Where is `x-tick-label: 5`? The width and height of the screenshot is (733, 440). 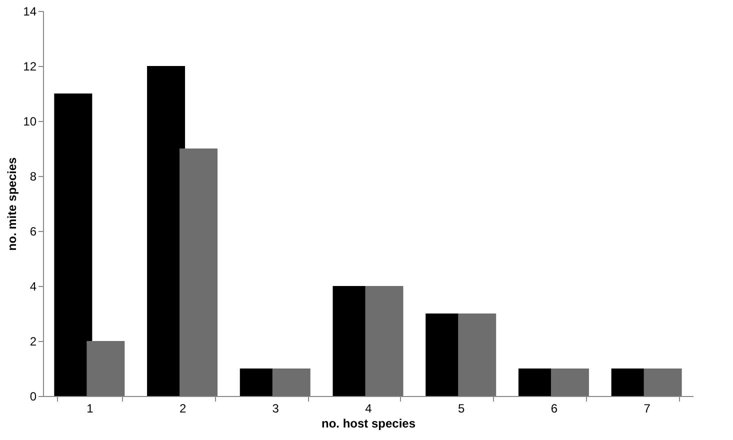 x-tick-label: 5 is located at coordinates (462, 409).